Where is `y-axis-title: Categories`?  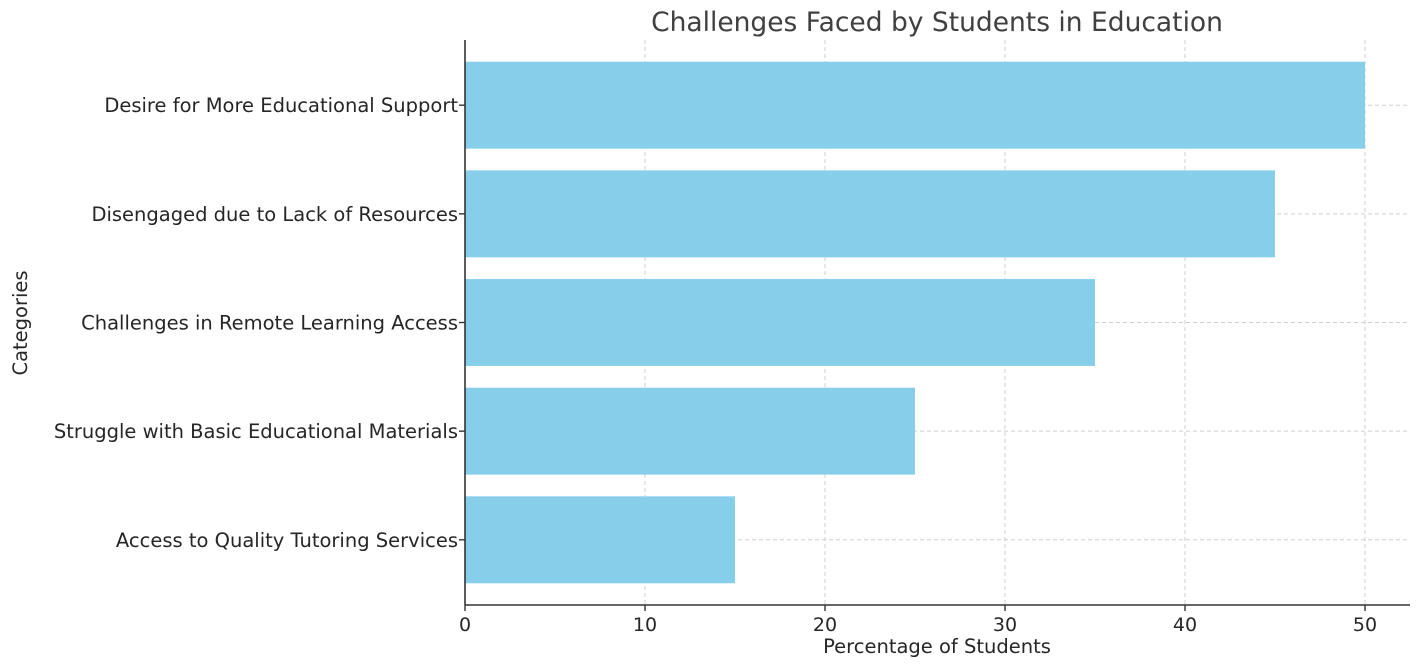 y-axis-title: Categories is located at coordinates (20, 322).